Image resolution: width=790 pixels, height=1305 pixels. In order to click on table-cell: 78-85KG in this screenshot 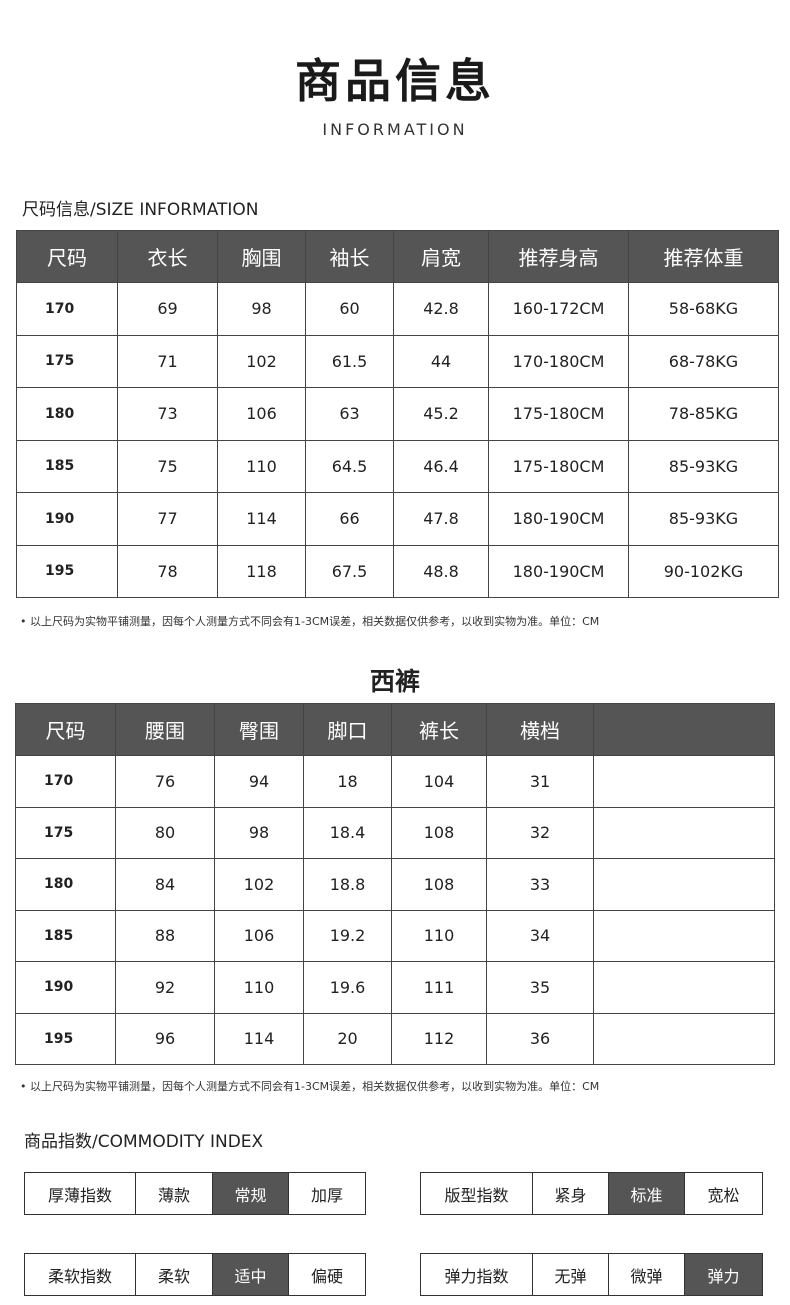, I will do `click(703, 414)`.